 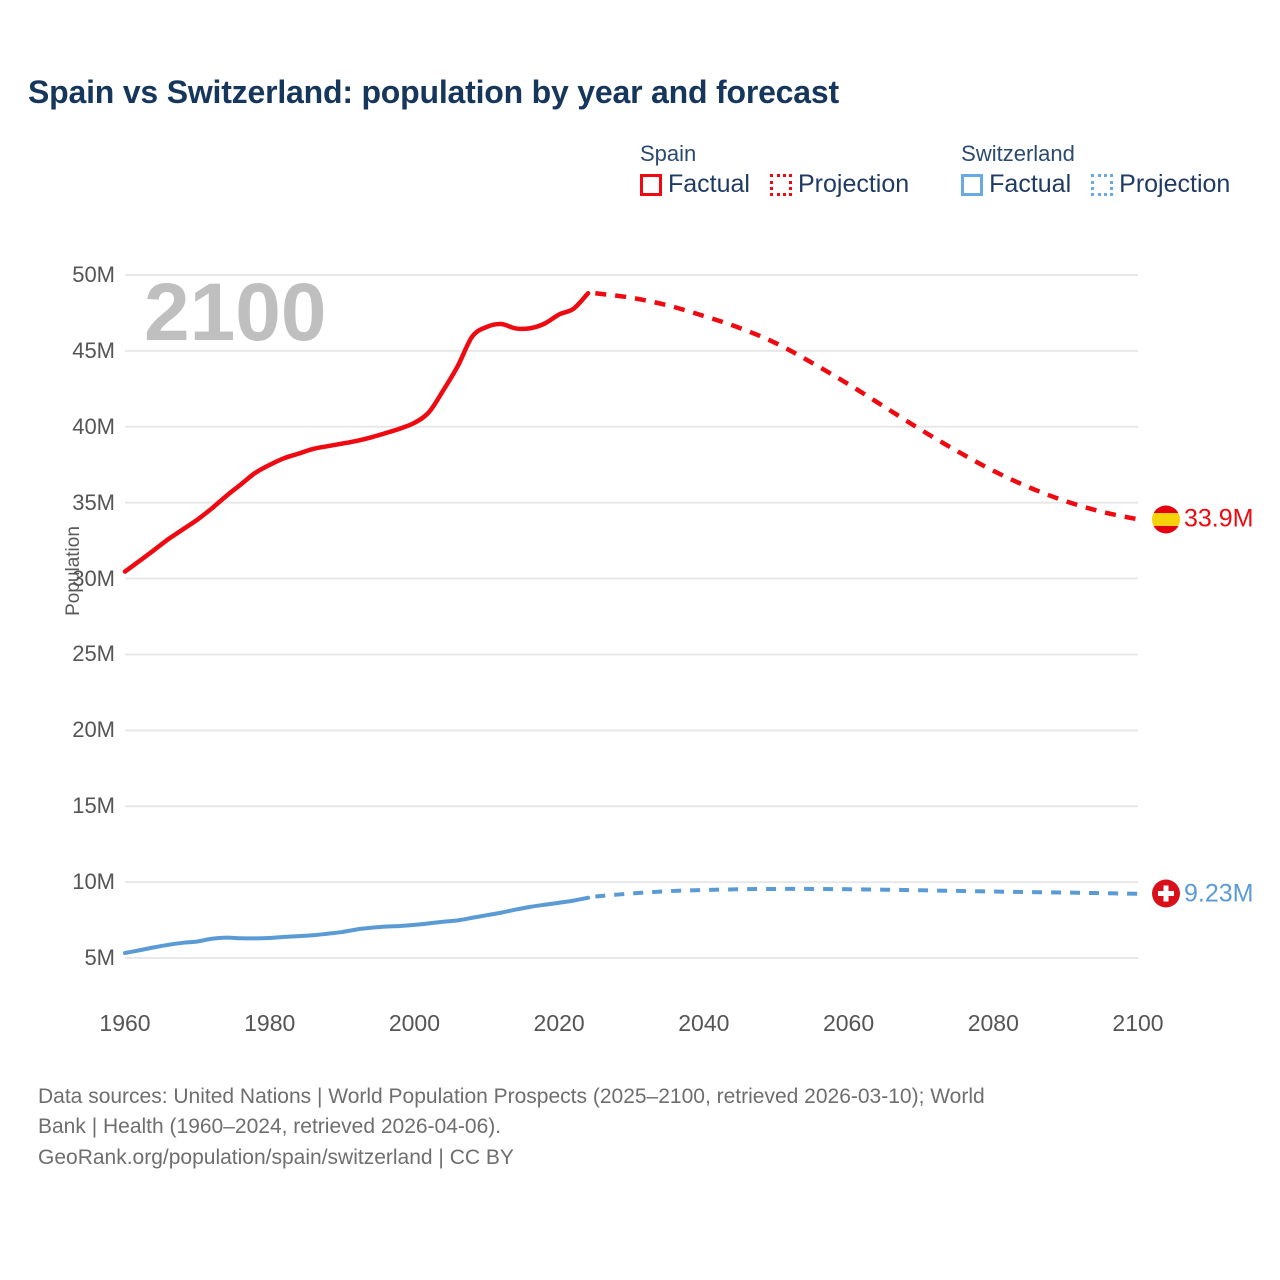 I want to click on x-axis-tick-label: 1960, so click(x=125, y=1023).